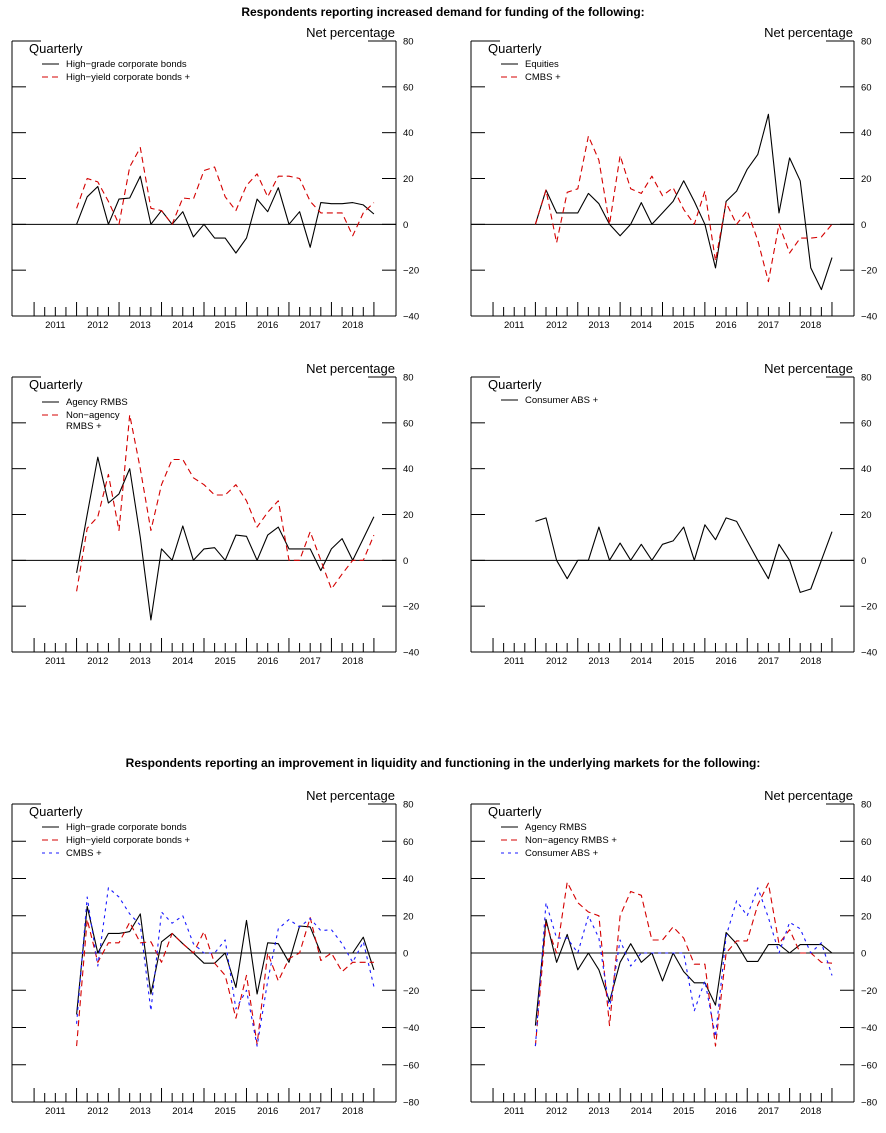 The height and width of the screenshot is (1133, 886). Describe the element at coordinates (411, 1065) in the screenshot. I see `y-tick-label: −60` at that location.